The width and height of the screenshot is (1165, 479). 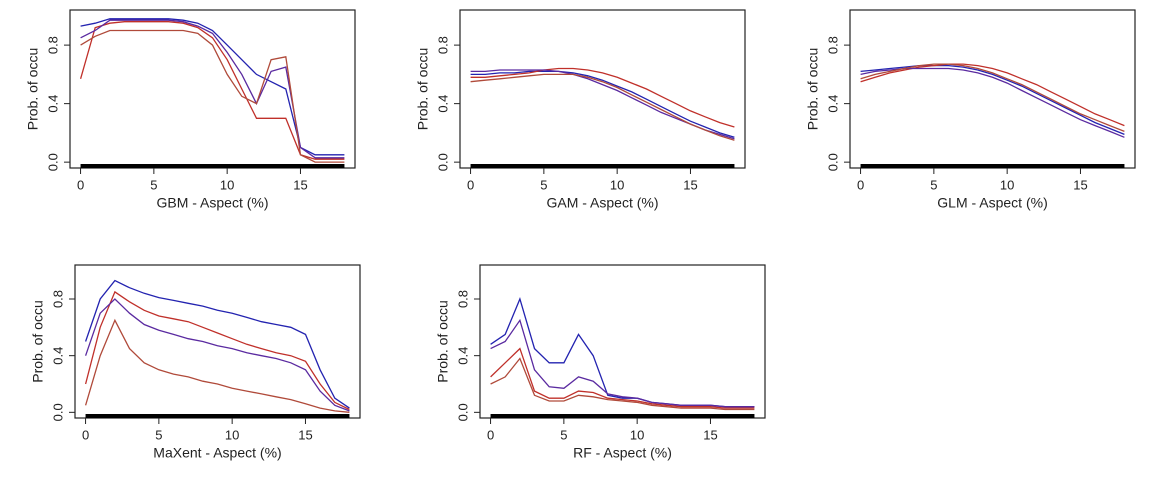 I want to click on x-axis-label: GBM - Aspect (%), so click(x=212, y=203).